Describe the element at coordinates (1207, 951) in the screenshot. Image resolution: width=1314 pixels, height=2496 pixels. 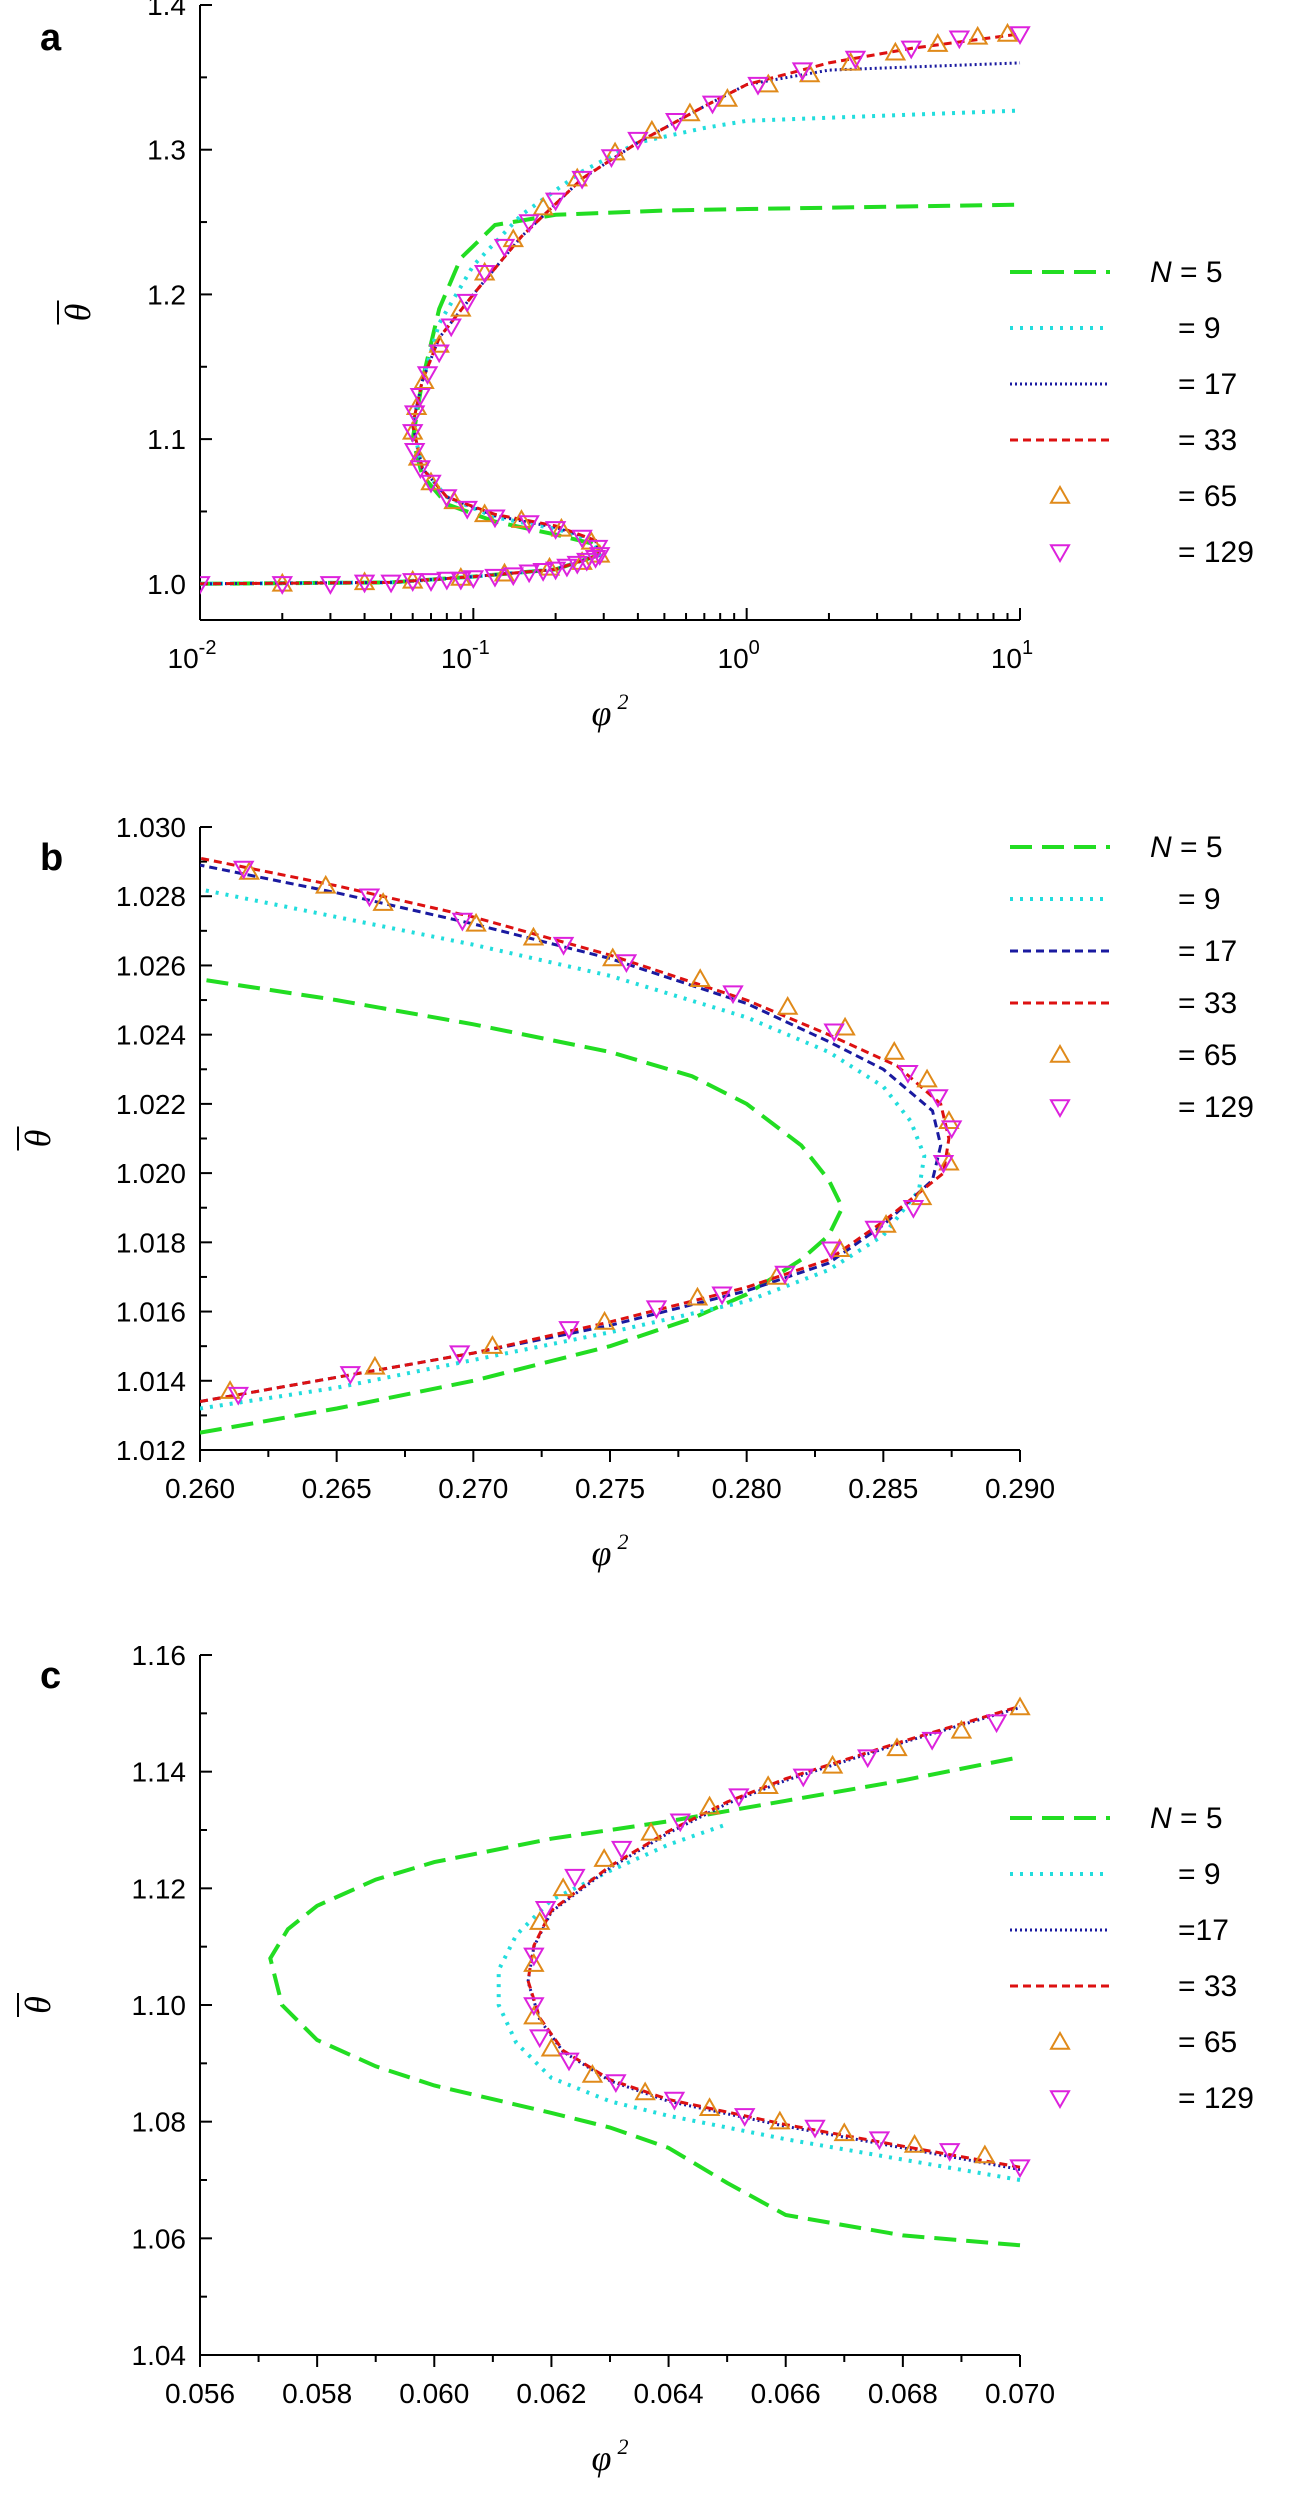
I see `legend-label-N17: = 17` at that location.